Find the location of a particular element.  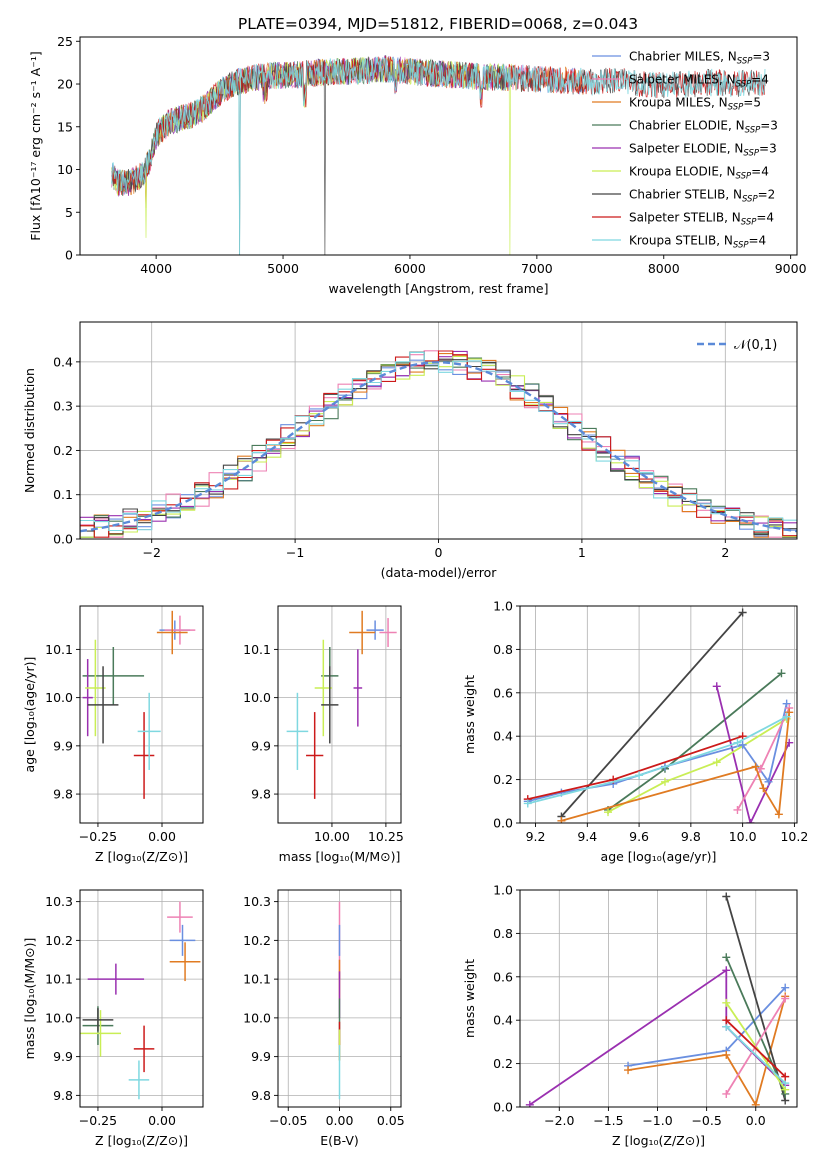

x-tick-label: 10.25 is located at coordinates (386, 836).